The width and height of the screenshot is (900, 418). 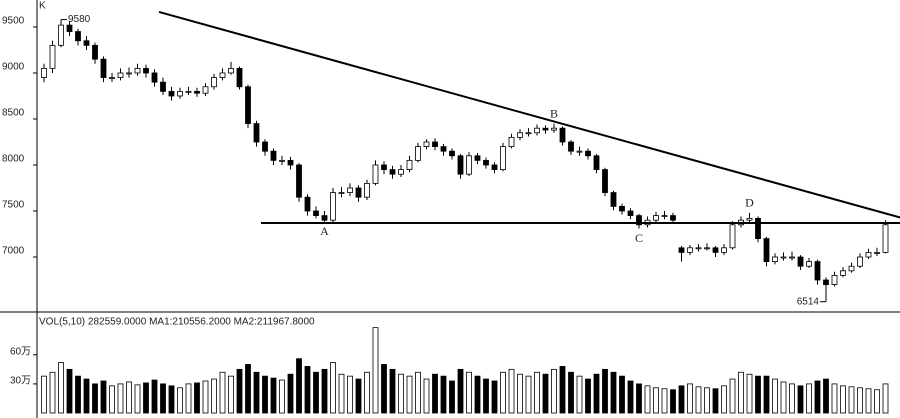 What do you see at coordinates (13, 67) in the screenshot?
I see `y-tick-label: 9000` at bounding box center [13, 67].